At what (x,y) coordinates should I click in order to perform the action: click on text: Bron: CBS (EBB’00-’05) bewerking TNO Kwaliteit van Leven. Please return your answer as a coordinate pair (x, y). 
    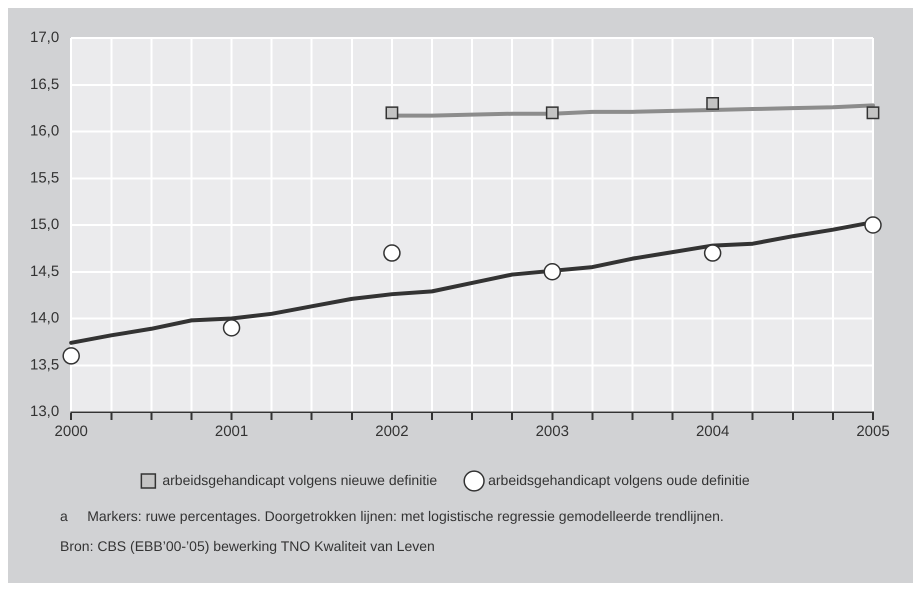
    Looking at the image, I should click on (248, 546).